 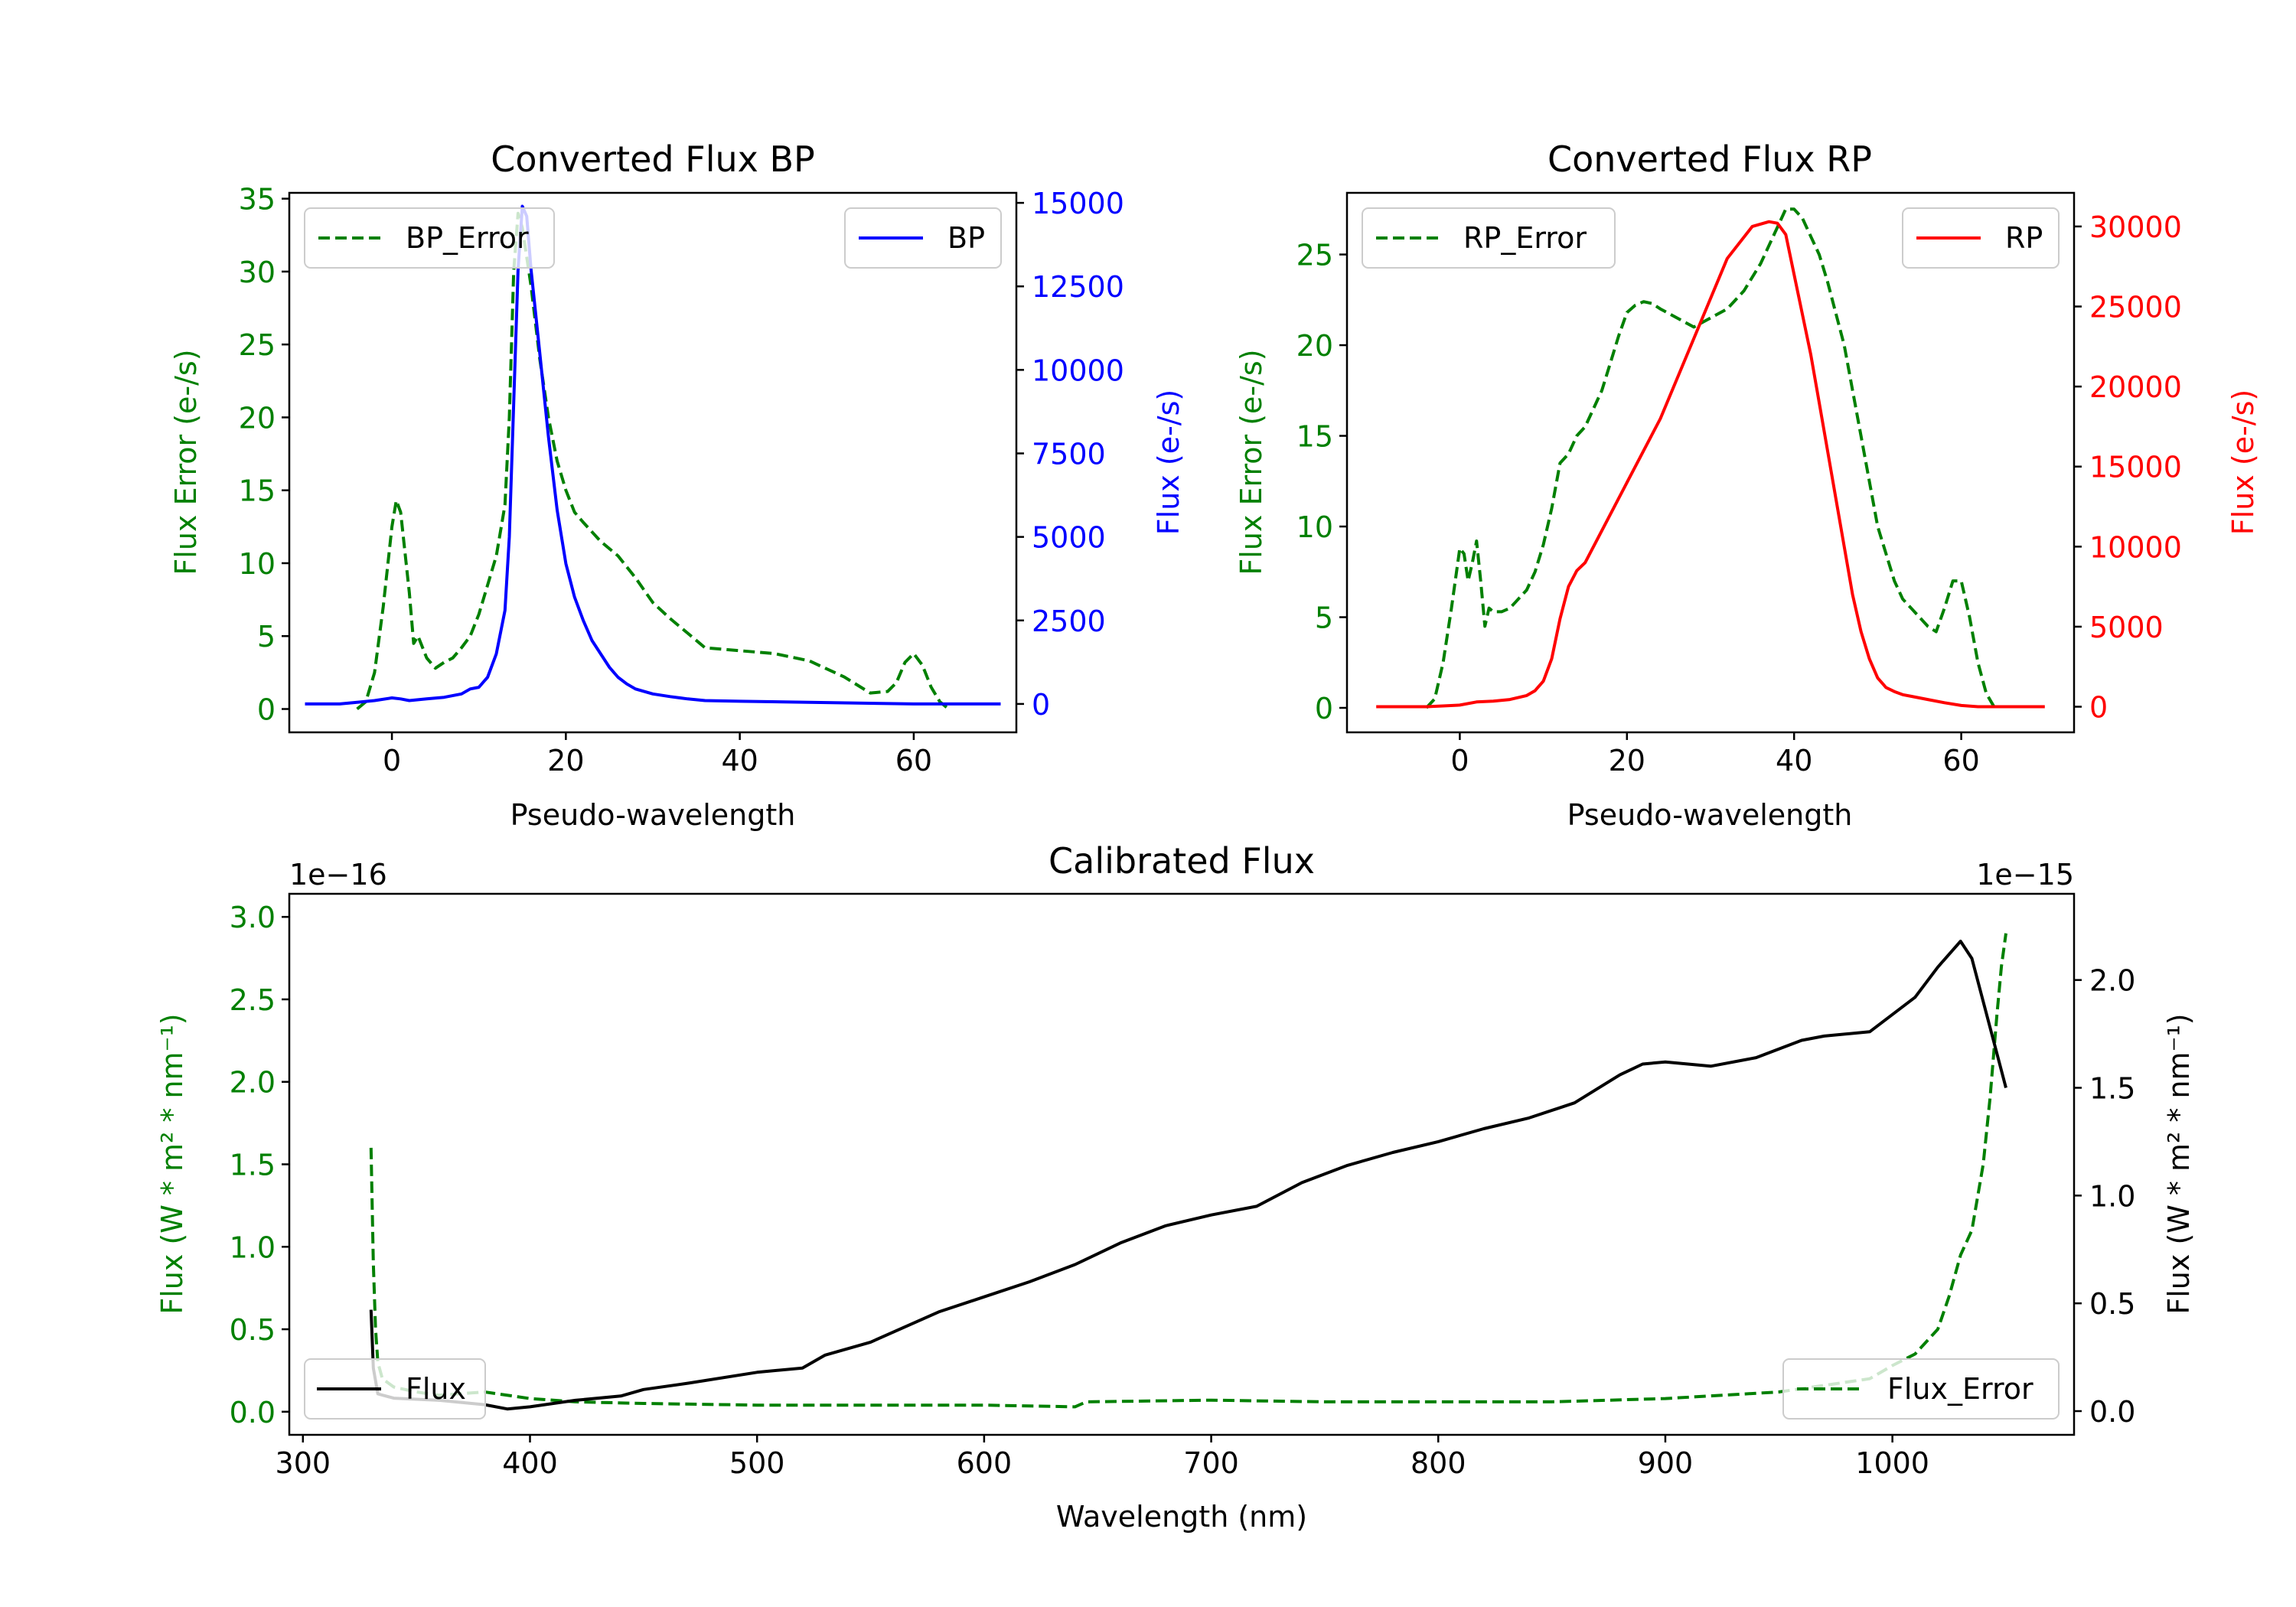 What do you see at coordinates (1211, 1463) in the screenshot?
I see `cal-x-tick-label: 700` at bounding box center [1211, 1463].